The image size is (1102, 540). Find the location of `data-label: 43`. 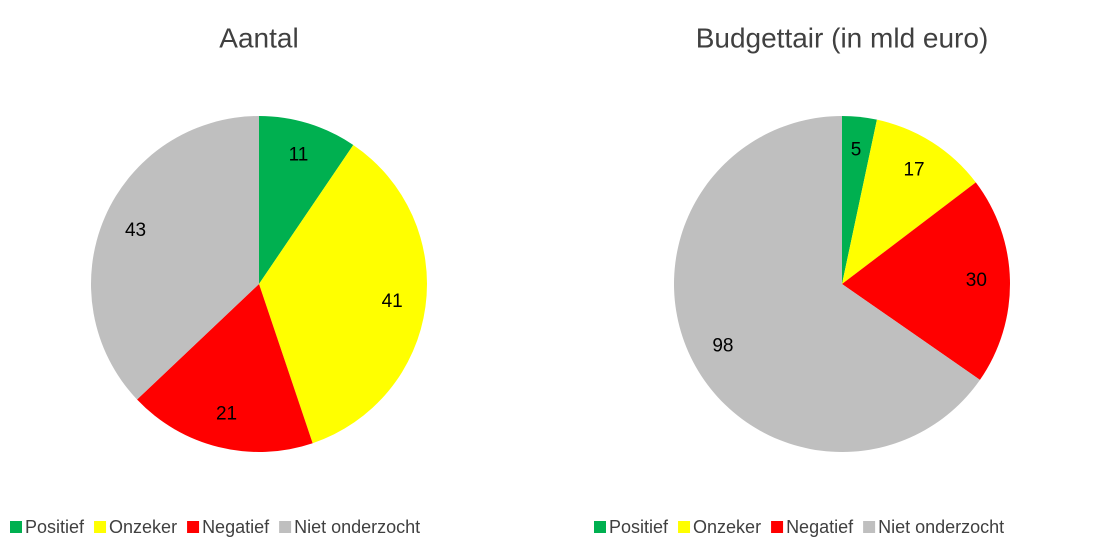

data-label: 43 is located at coordinates (135, 230).